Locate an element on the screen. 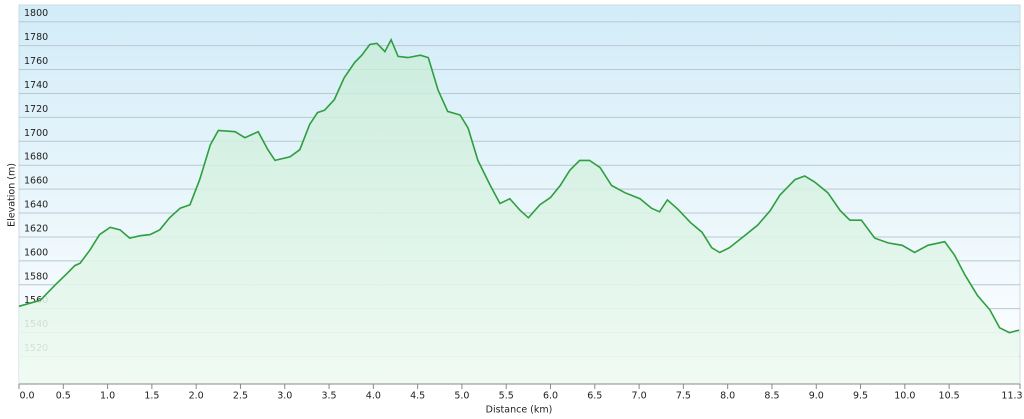 Image resolution: width=1024 pixels, height=419 pixels. y-tick-label: 1720 is located at coordinates (36, 109).